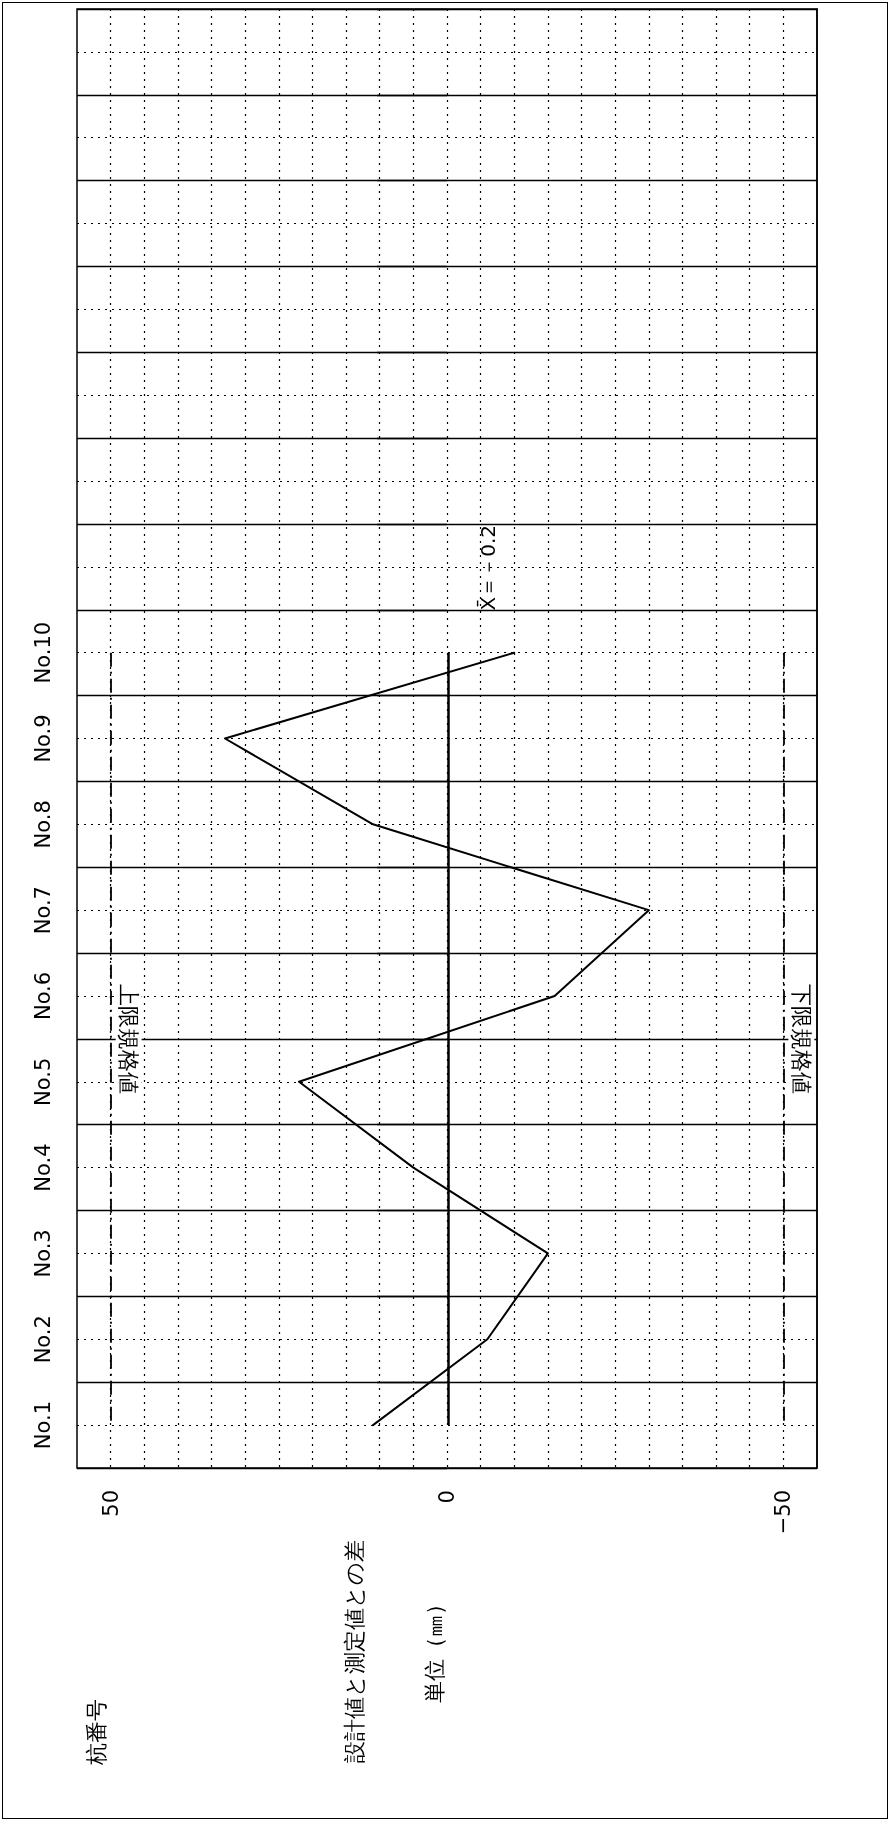 Image resolution: width=891 pixels, height=1822 pixels. I want to click on x-tick-label: −50, so click(783, 1512).